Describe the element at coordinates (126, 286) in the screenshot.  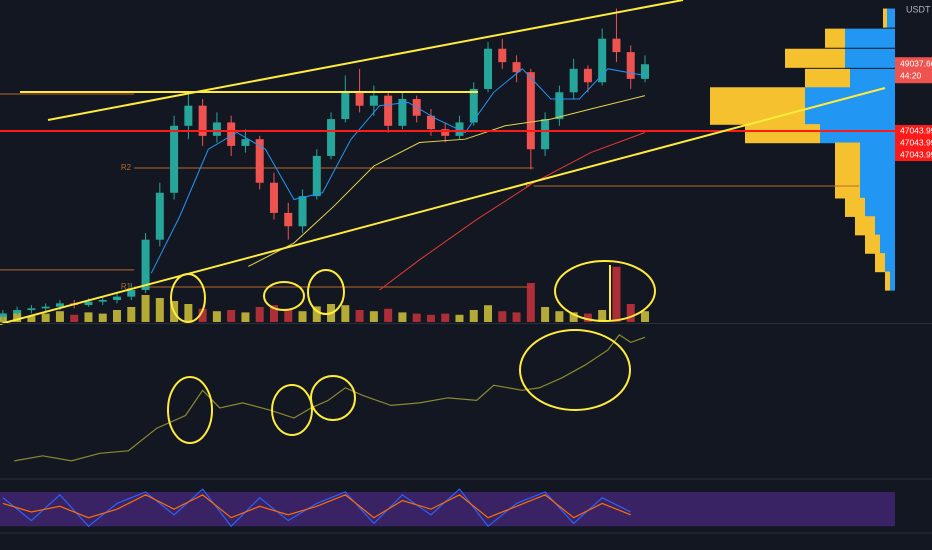
I see `pivot-label: R1` at that location.